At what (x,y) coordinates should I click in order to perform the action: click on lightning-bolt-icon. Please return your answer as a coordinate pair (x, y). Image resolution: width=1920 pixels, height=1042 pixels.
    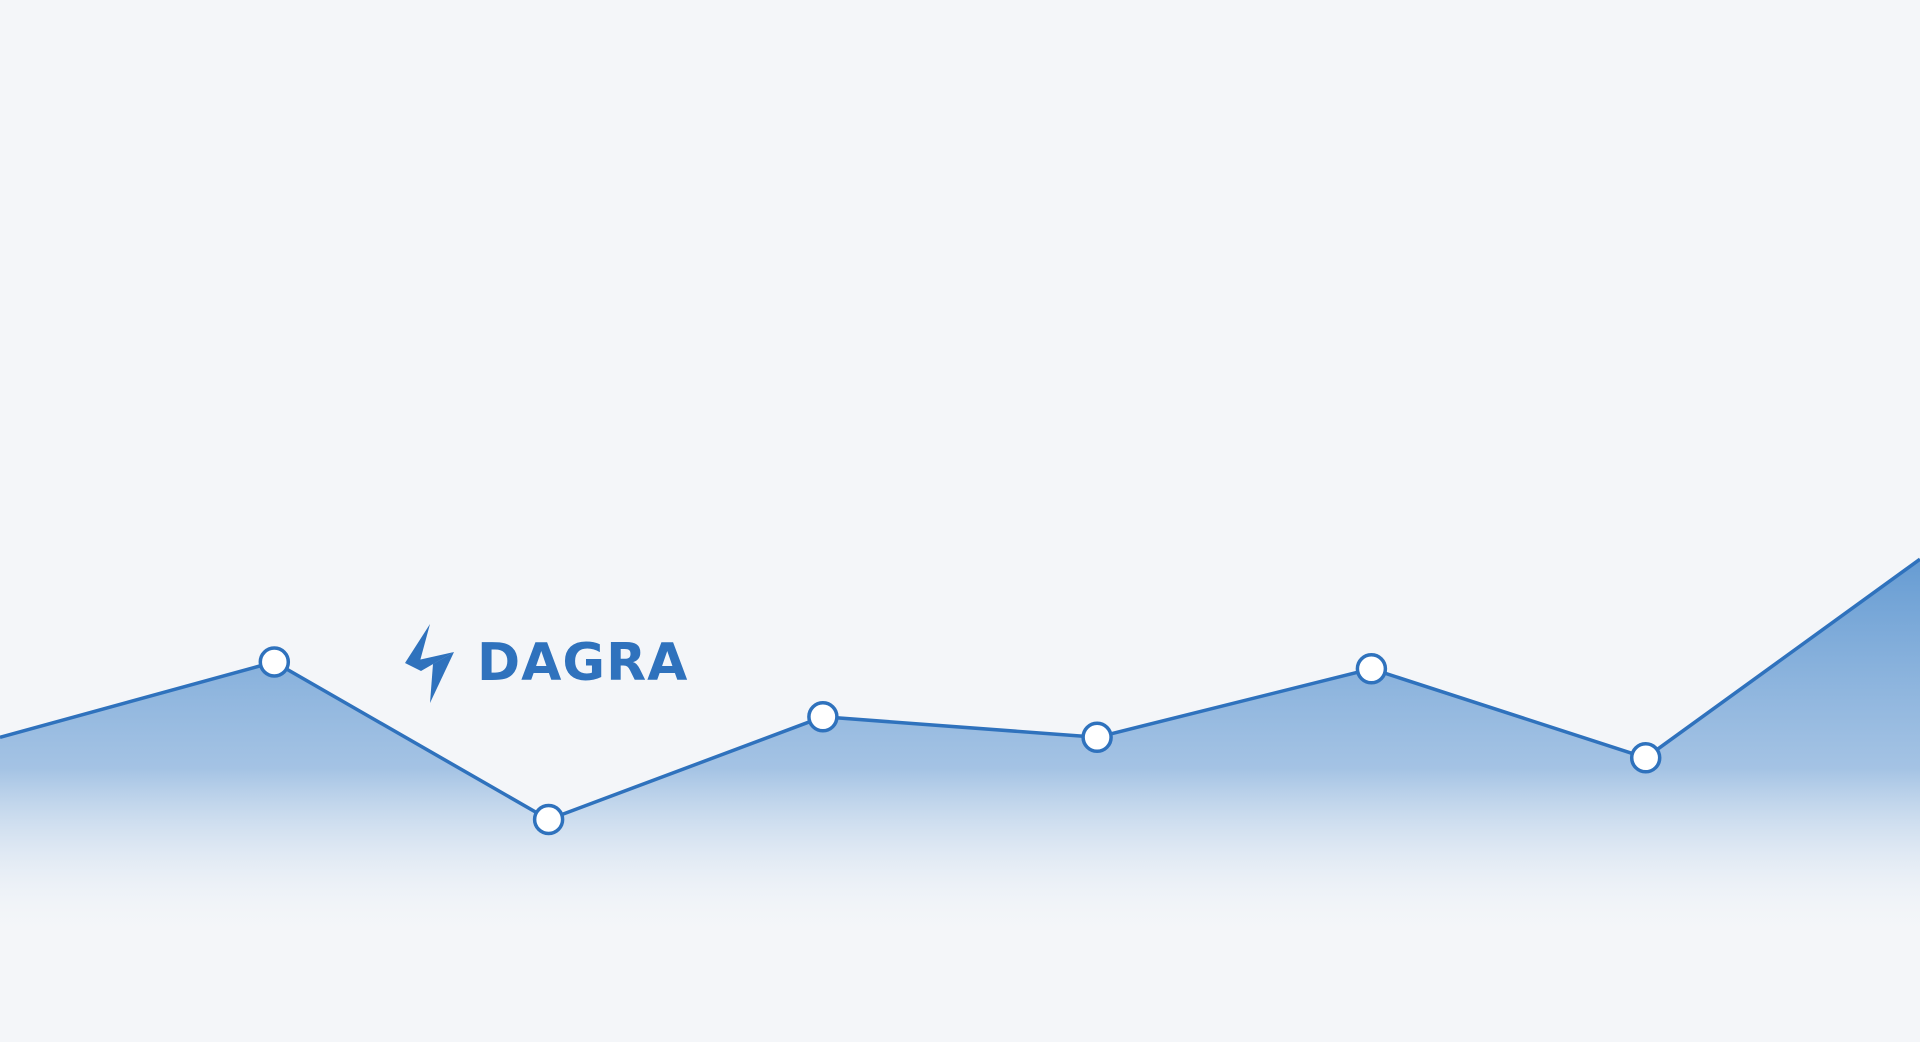
    Looking at the image, I should click on (429, 663).